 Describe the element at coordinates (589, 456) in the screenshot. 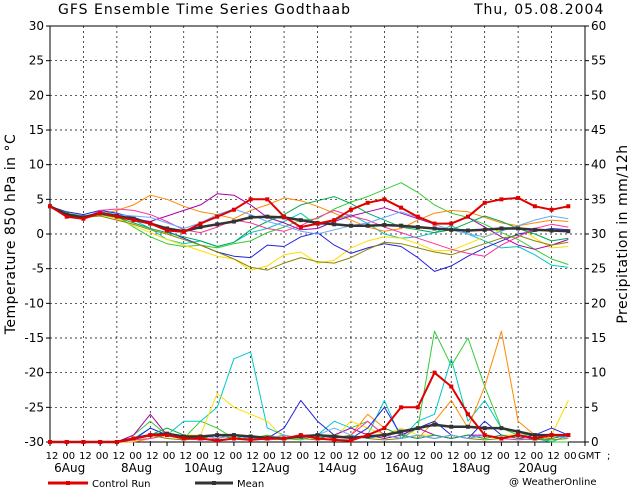

I see `x-gmt-label: GMT` at that location.